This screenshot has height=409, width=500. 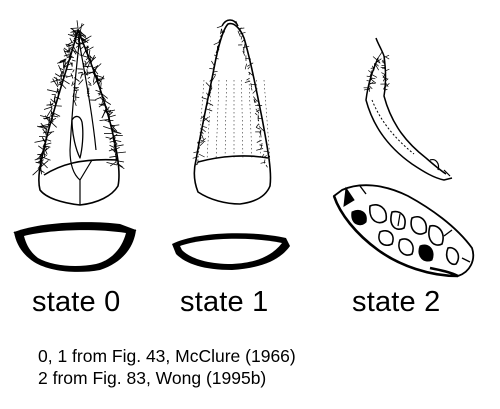 I want to click on state-2-hairs, so click(x=376, y=71).